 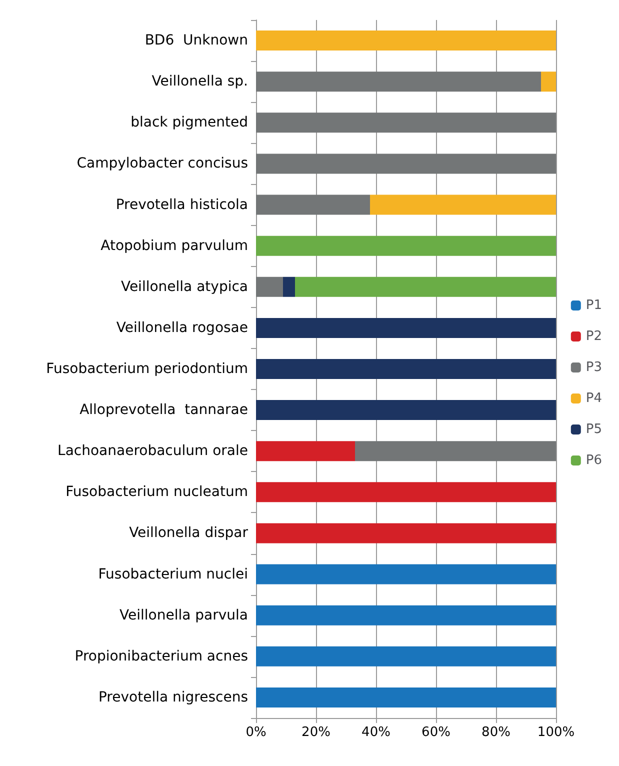 I want to click on y-tick-label: Fusobacterium periodontium, so click(x=147, y=369).